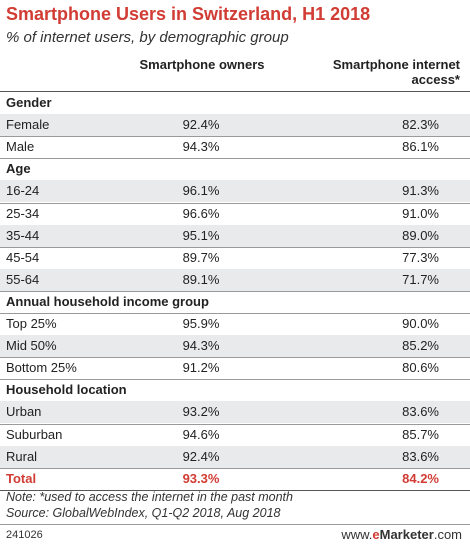  I want to click on section-label: Age, so click(18, 169).